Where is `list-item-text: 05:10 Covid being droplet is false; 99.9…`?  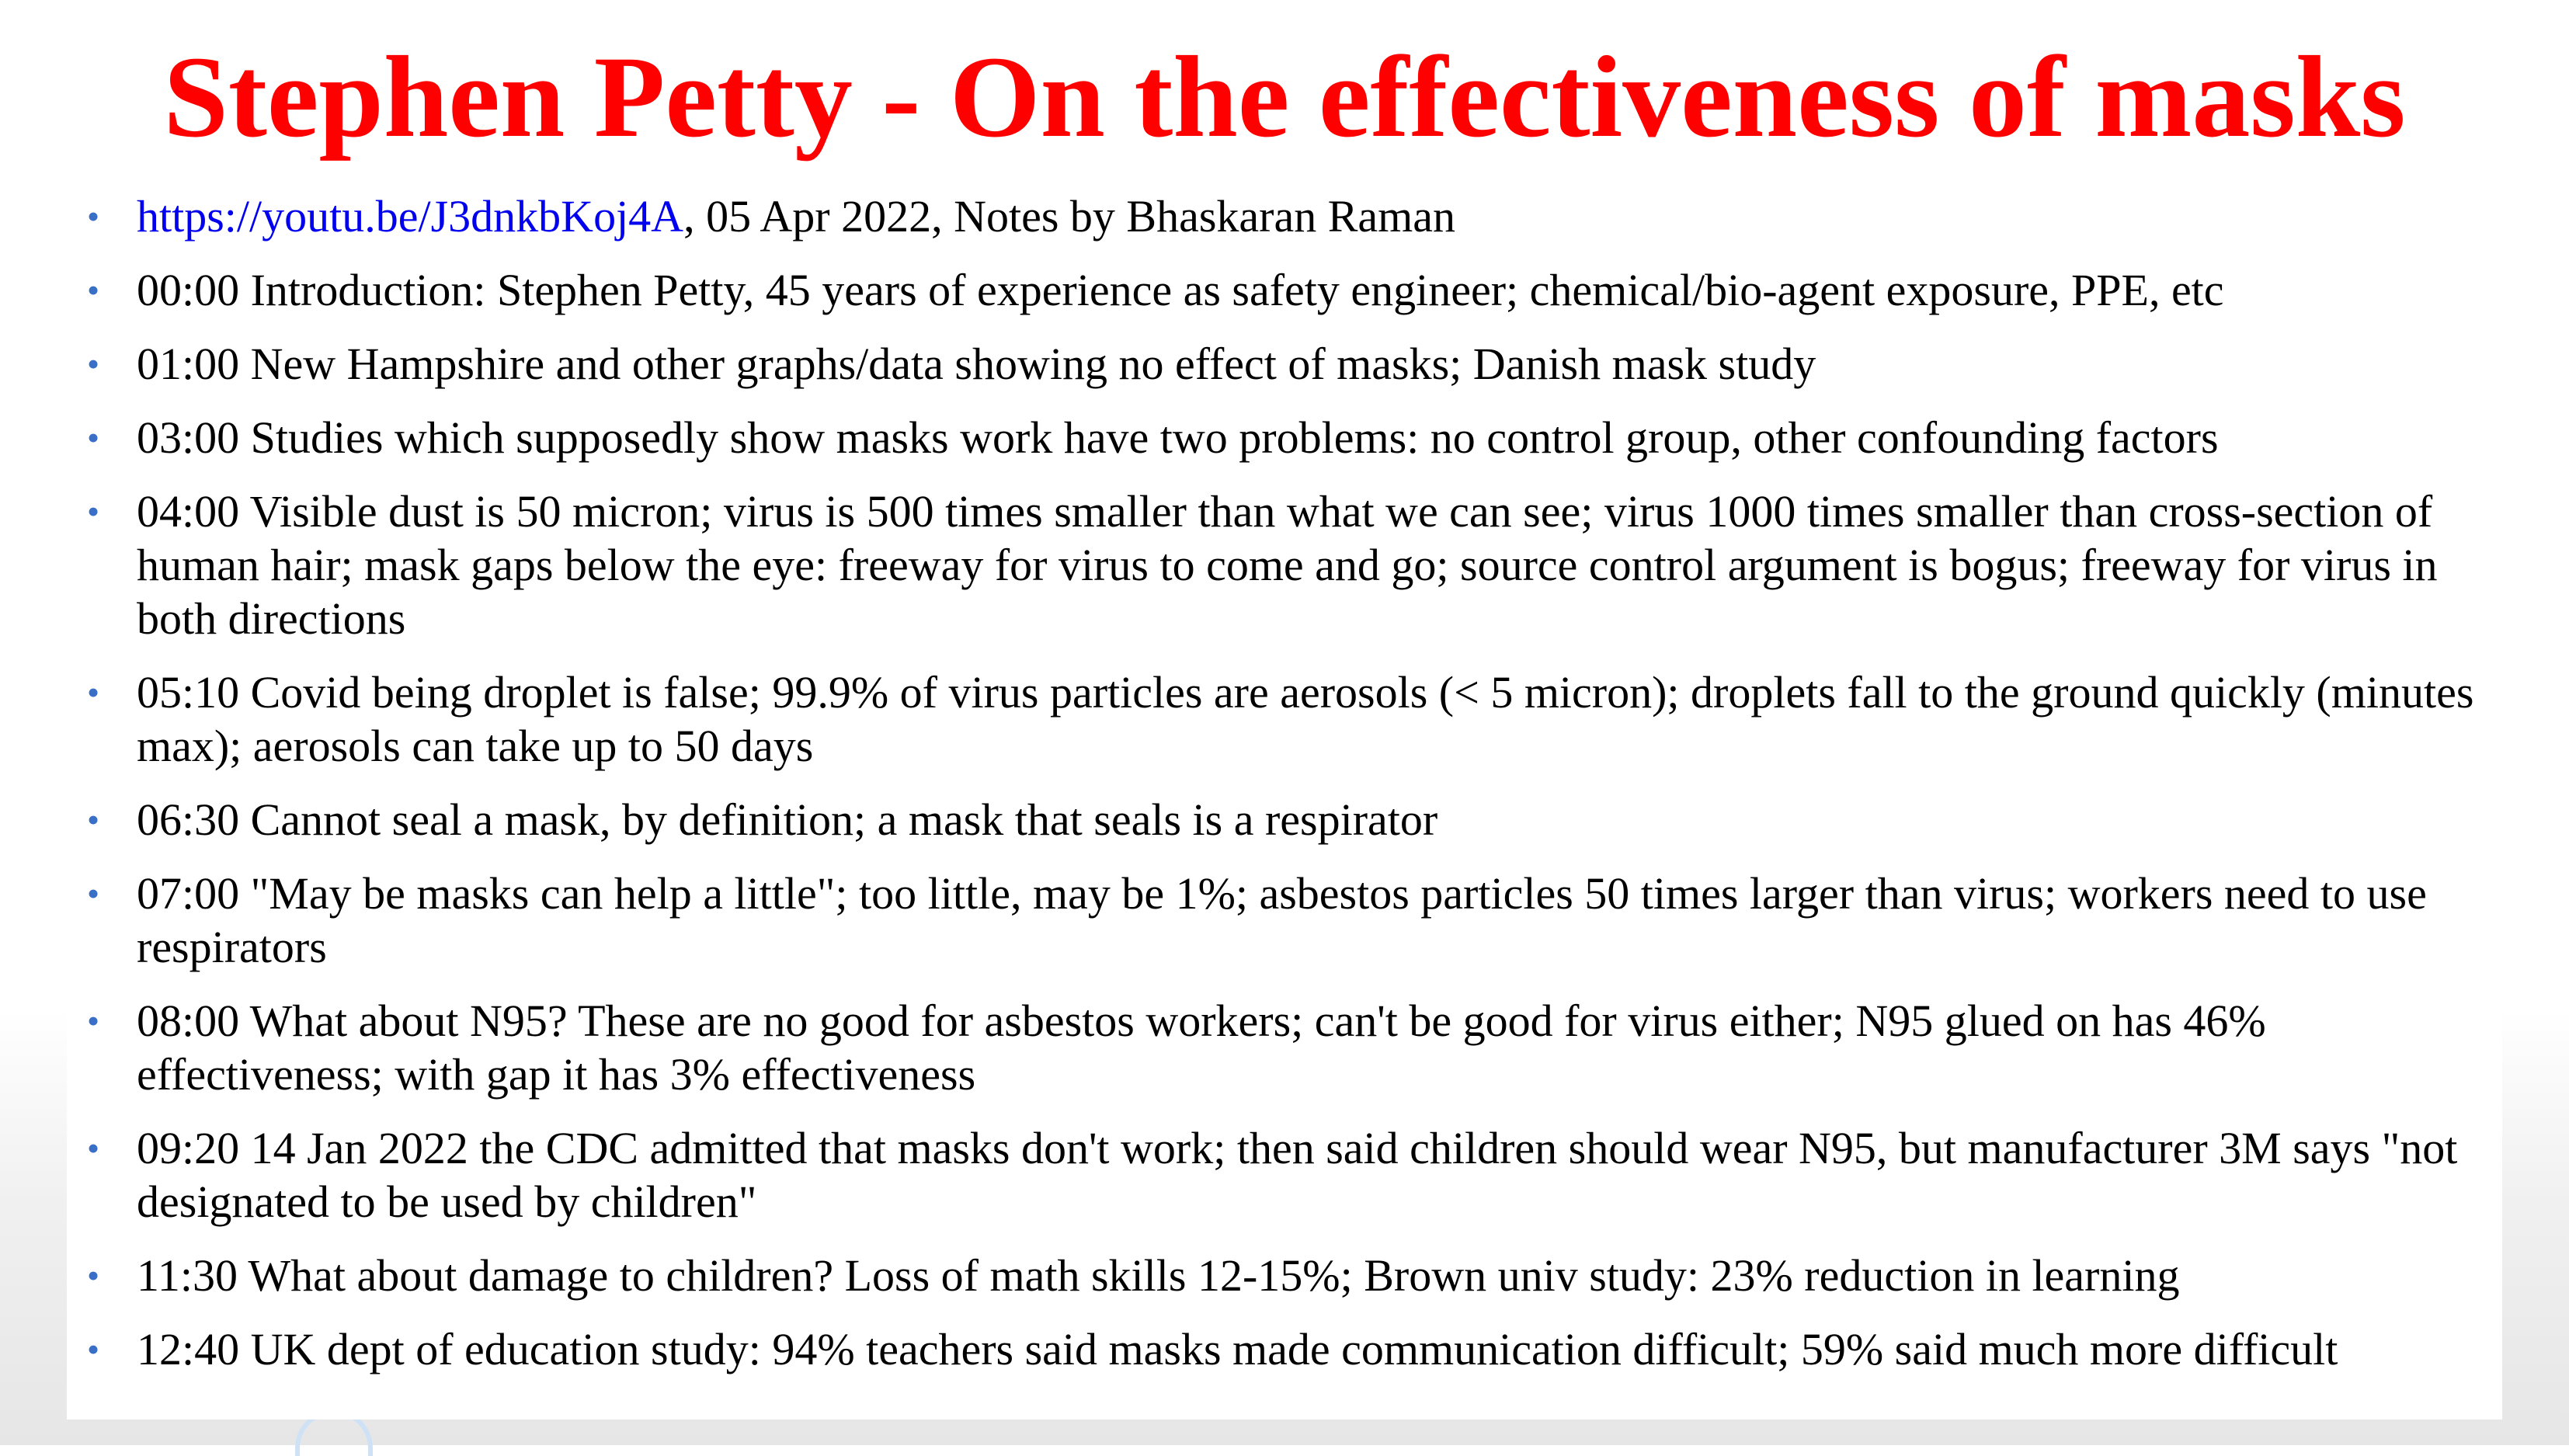
list-item-text: 05:10 Covid being droplet is false; 99.9… is located at coordinates (1305, 719).